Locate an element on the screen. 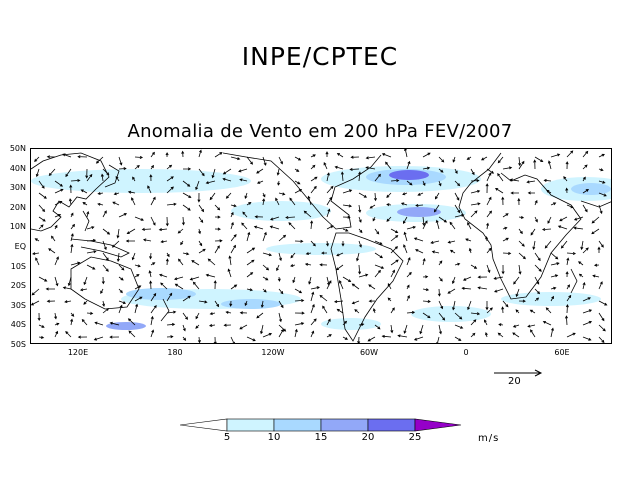 The image size is (640, 494). lat-label-30n: 30N is located at coordinates (17, 187).